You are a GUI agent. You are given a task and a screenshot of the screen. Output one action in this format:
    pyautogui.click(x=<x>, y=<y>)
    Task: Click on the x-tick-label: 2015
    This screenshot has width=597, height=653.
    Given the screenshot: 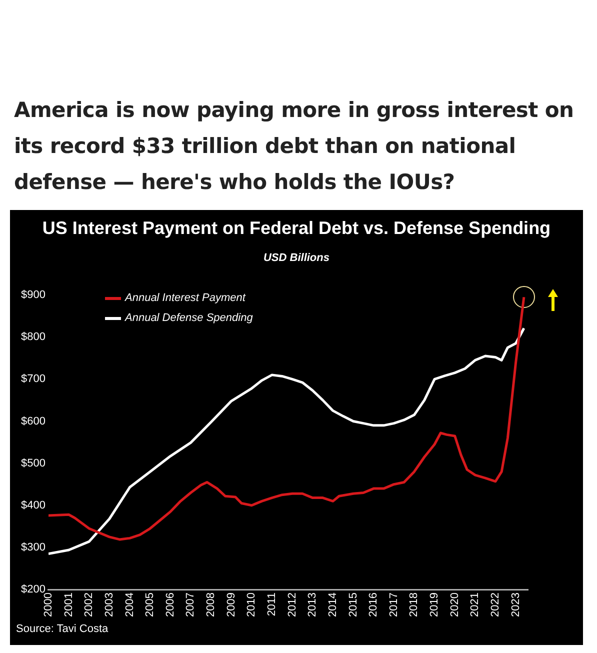 What is the action you would take?
    pyautogui.click(x=353, y=605)
    